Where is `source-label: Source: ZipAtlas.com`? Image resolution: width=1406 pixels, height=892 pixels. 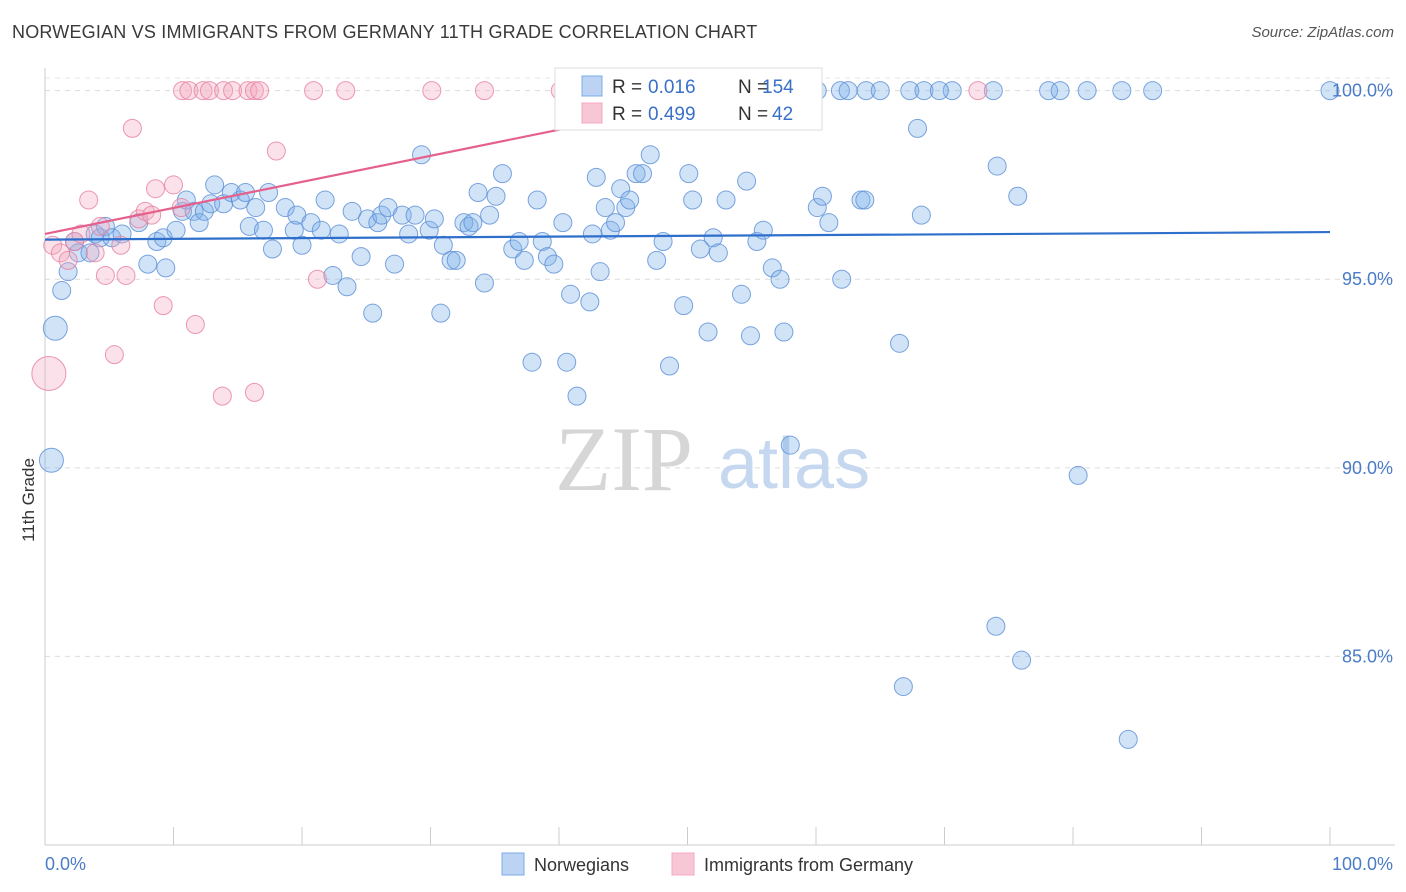 source-label: Source: ZipAtlas.com is located at coordinates (1322, 32).